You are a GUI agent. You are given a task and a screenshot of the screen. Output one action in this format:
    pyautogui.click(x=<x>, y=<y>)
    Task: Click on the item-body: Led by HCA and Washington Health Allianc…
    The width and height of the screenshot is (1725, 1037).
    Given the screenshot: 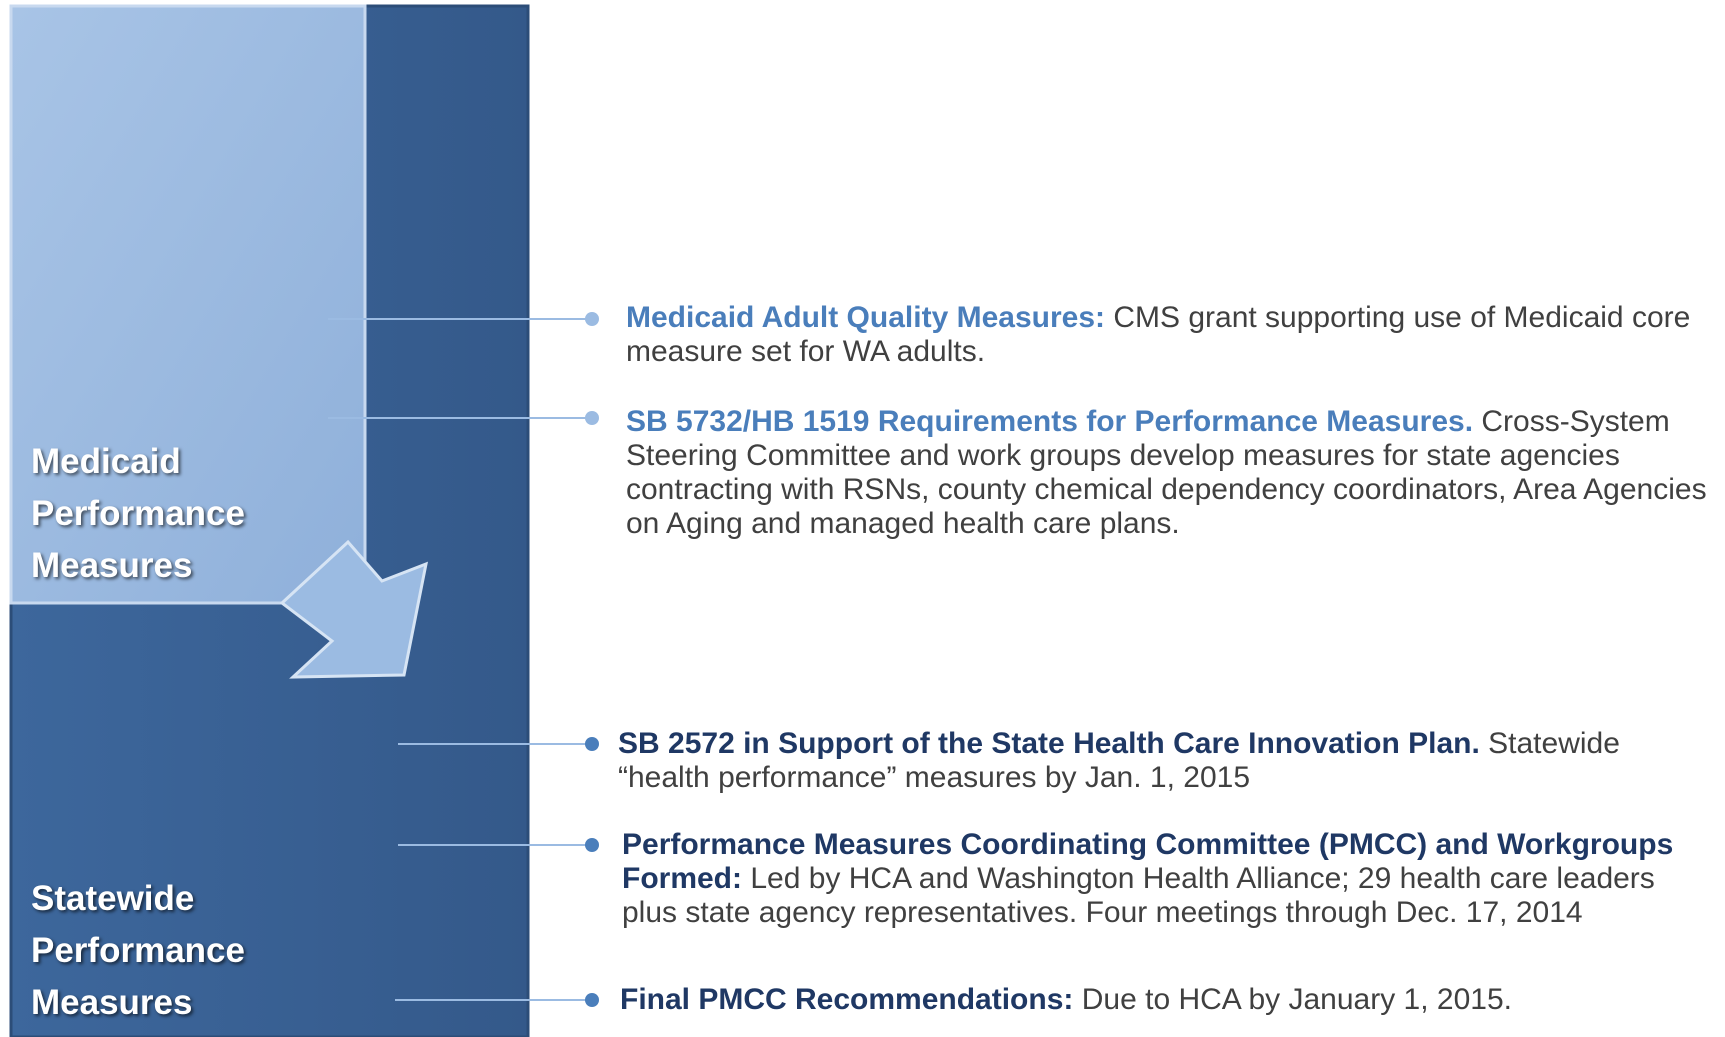 What is the action you would take?
    pyautogui.click(x=1138, y=895)
    